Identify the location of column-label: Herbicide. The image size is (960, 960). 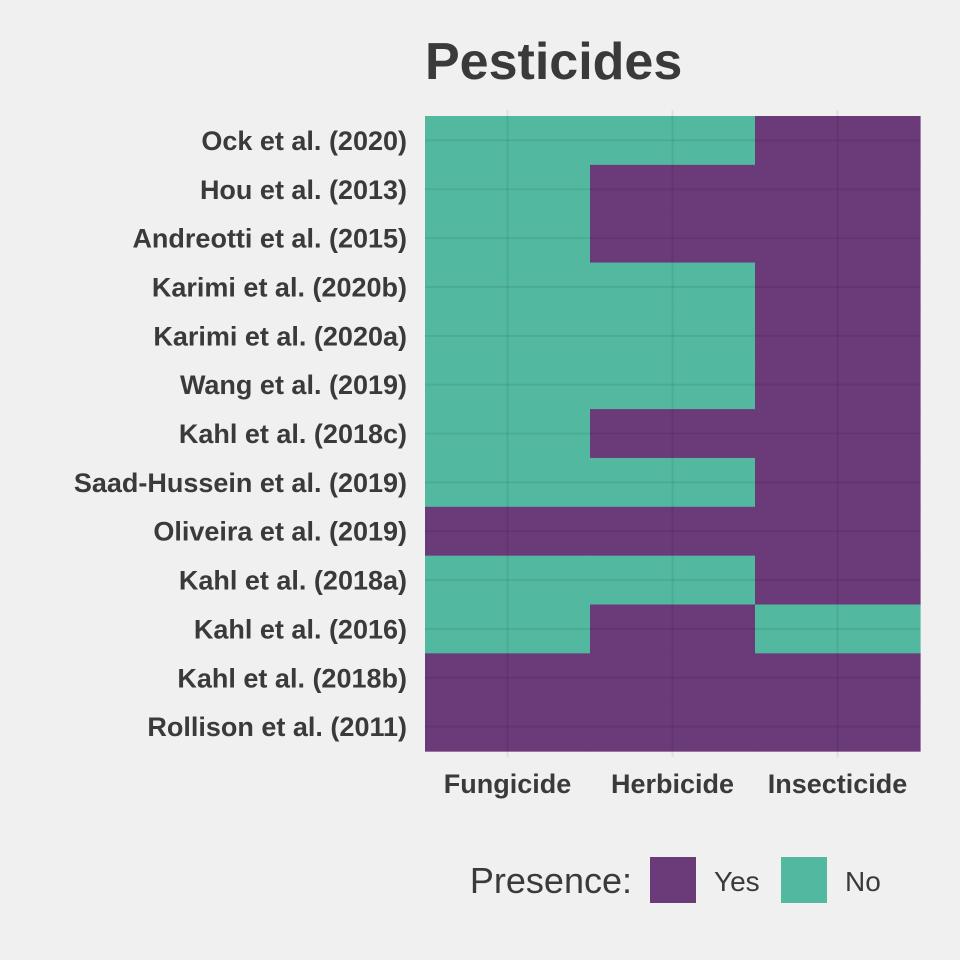
(672, 784).